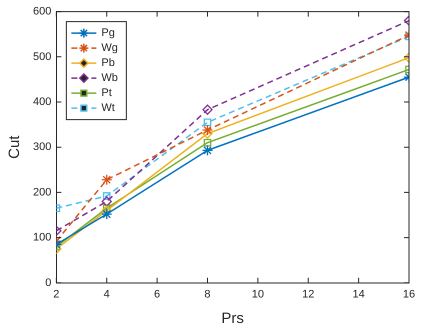  I want to click on legend-label: Pg, so click(108, 33).